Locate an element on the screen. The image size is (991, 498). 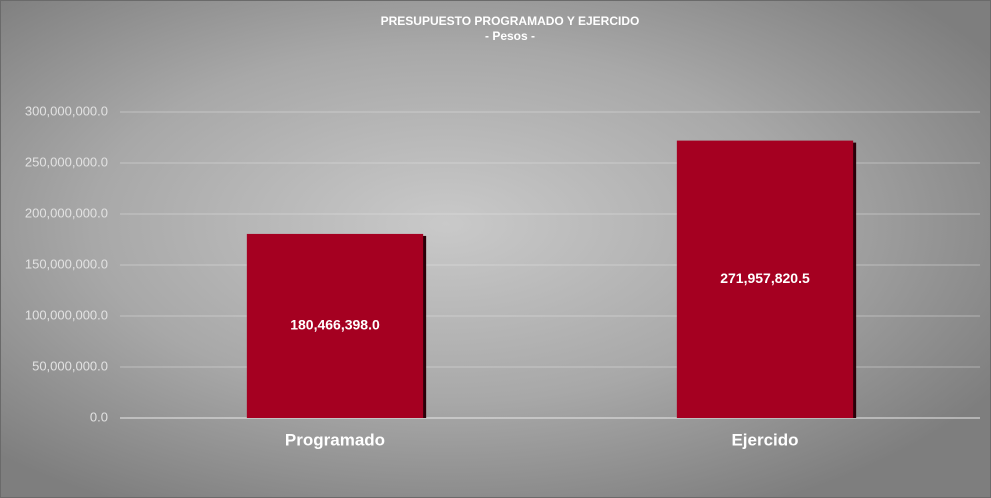
y-tick-label: 50,000,000.0 is located at coordinates (70, 365).